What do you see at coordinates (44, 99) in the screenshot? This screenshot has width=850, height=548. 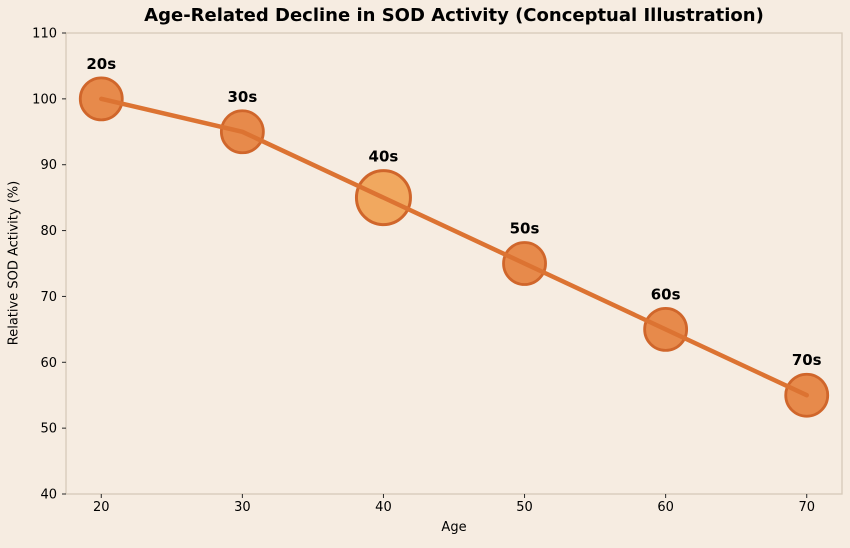 I see `y-tick-label: 100` at bounding box center [44, 99].